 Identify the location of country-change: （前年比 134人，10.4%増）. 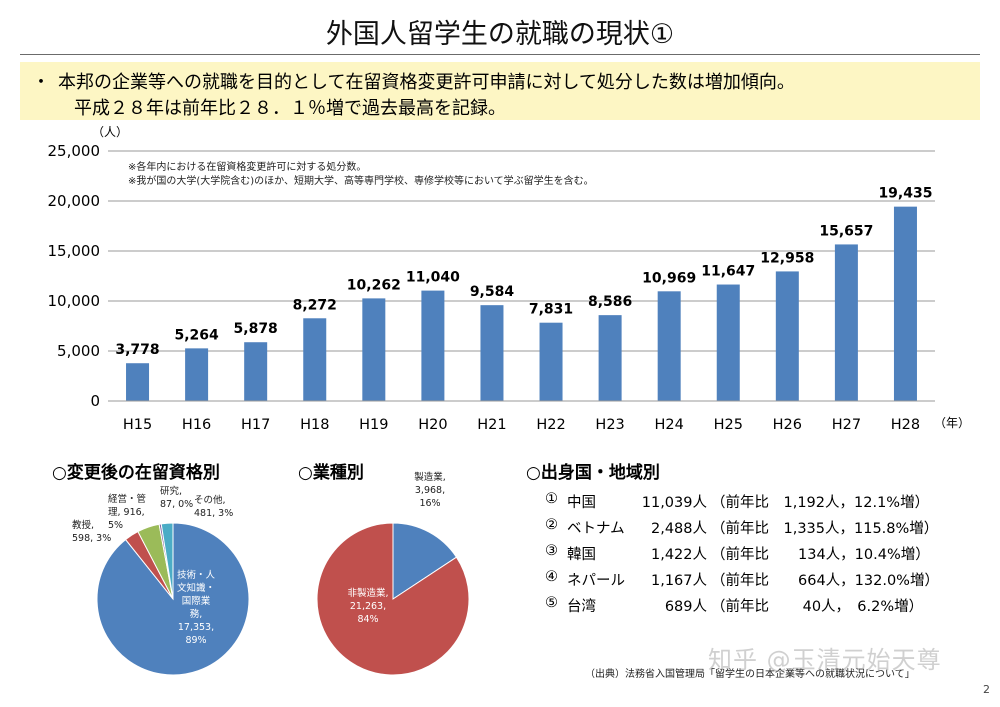
(820, 555).